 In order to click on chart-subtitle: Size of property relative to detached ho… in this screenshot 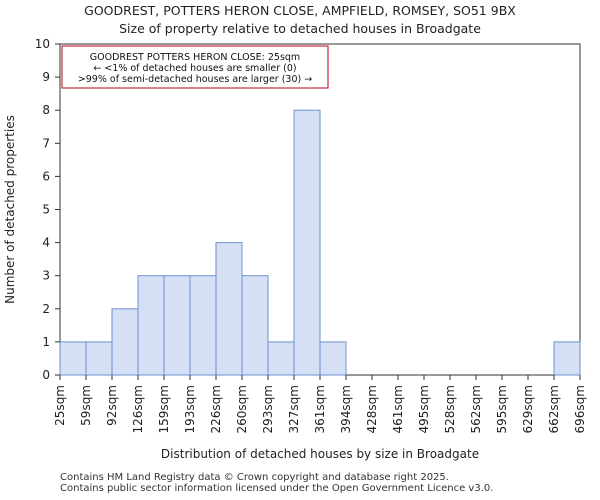, I will do `click(300, 28)`.